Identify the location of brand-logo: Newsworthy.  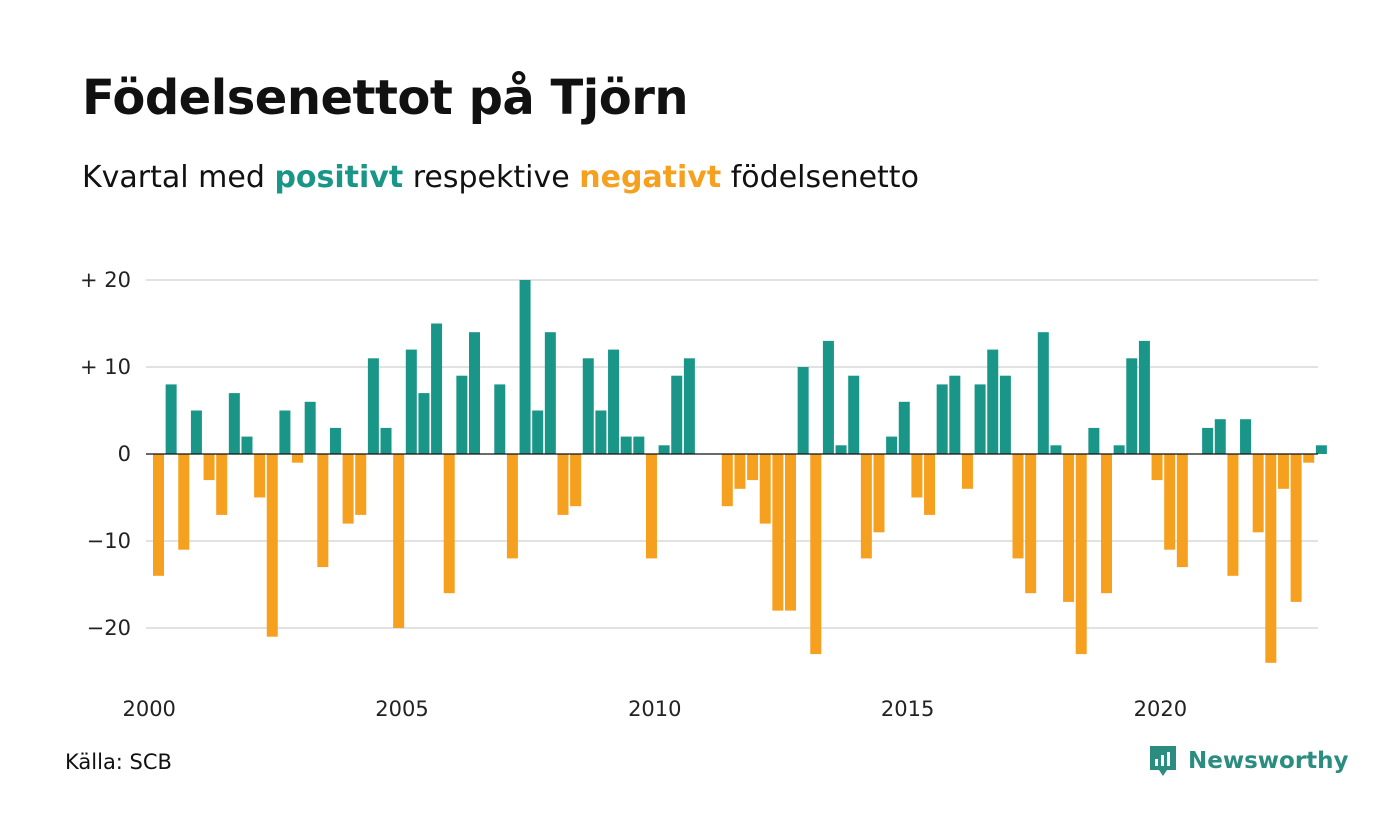
(1248, 761).